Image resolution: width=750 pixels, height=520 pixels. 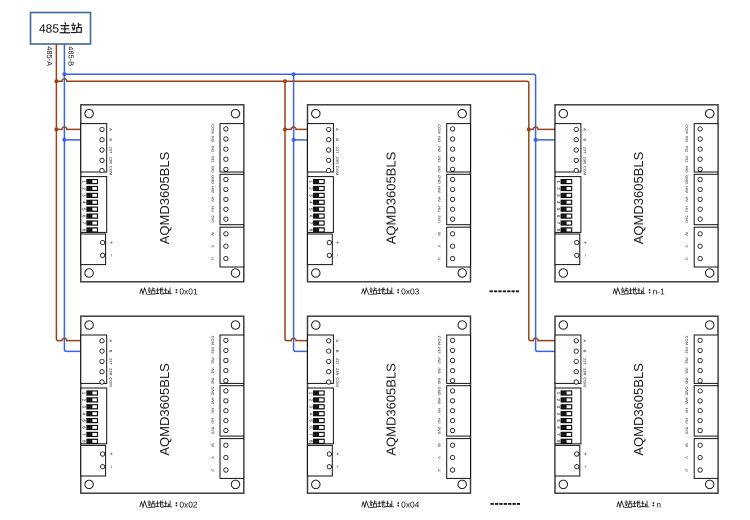 I want to click on svg-text: 485, so click(x=49, y=29).